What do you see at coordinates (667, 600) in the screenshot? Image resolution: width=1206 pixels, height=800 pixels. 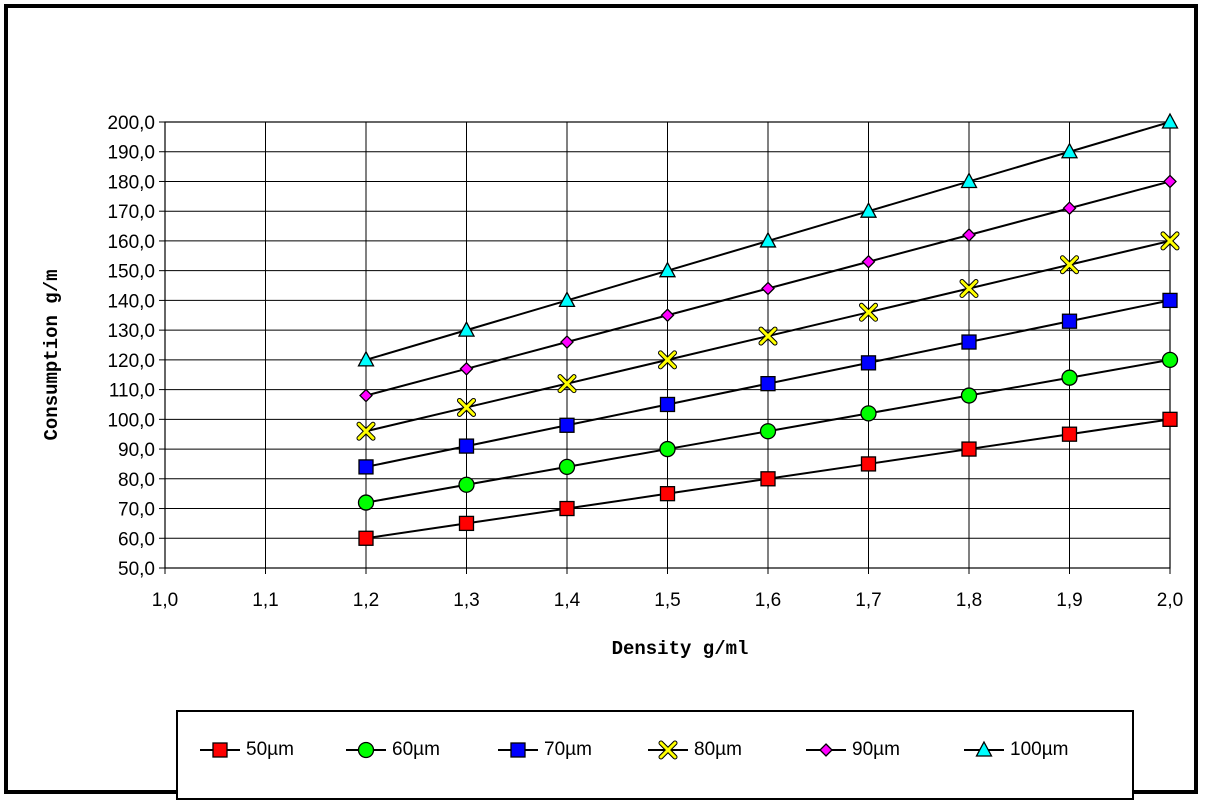 I see `x-tick-label: 1,5` at bounding box center [667, 600].